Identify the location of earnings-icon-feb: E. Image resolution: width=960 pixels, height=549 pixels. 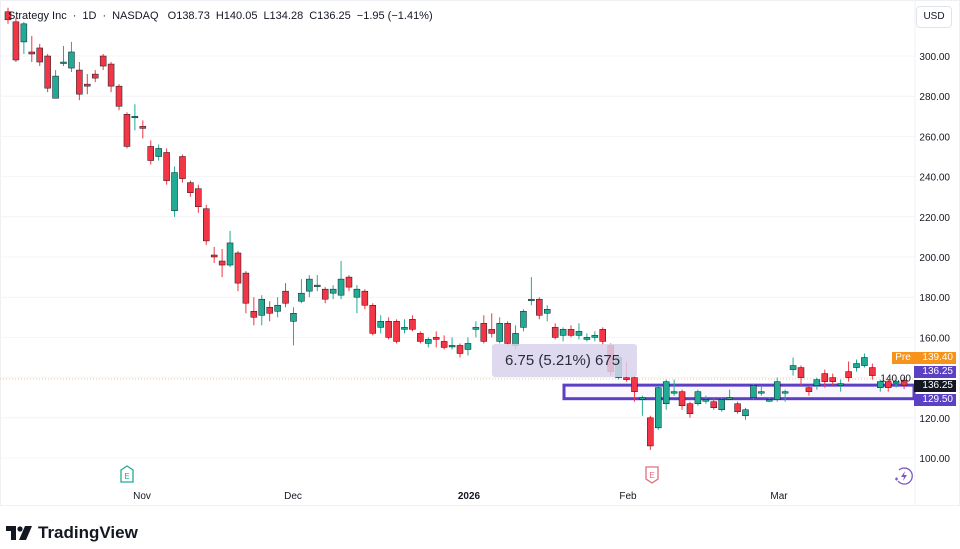
(652, 475).